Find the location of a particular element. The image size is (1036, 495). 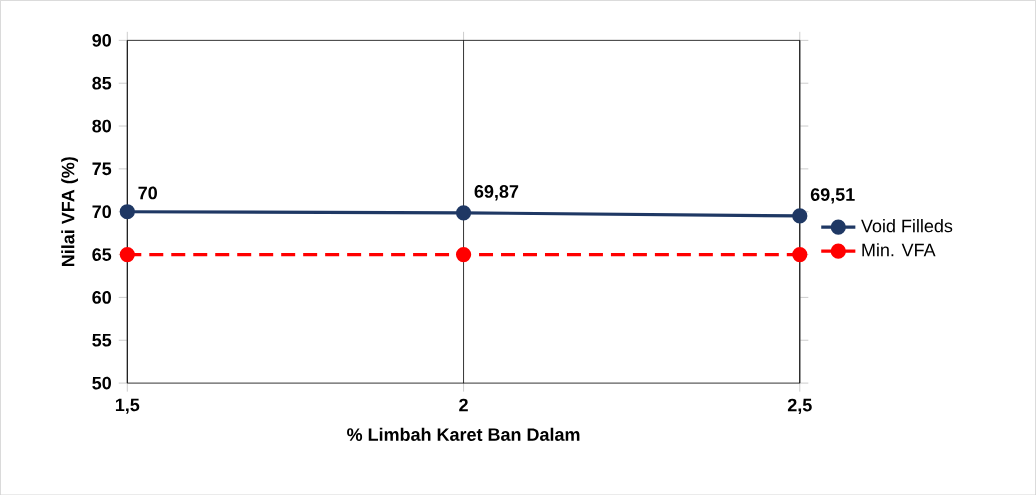

y-tick-label: 80 is located at coordinates (101, 126).